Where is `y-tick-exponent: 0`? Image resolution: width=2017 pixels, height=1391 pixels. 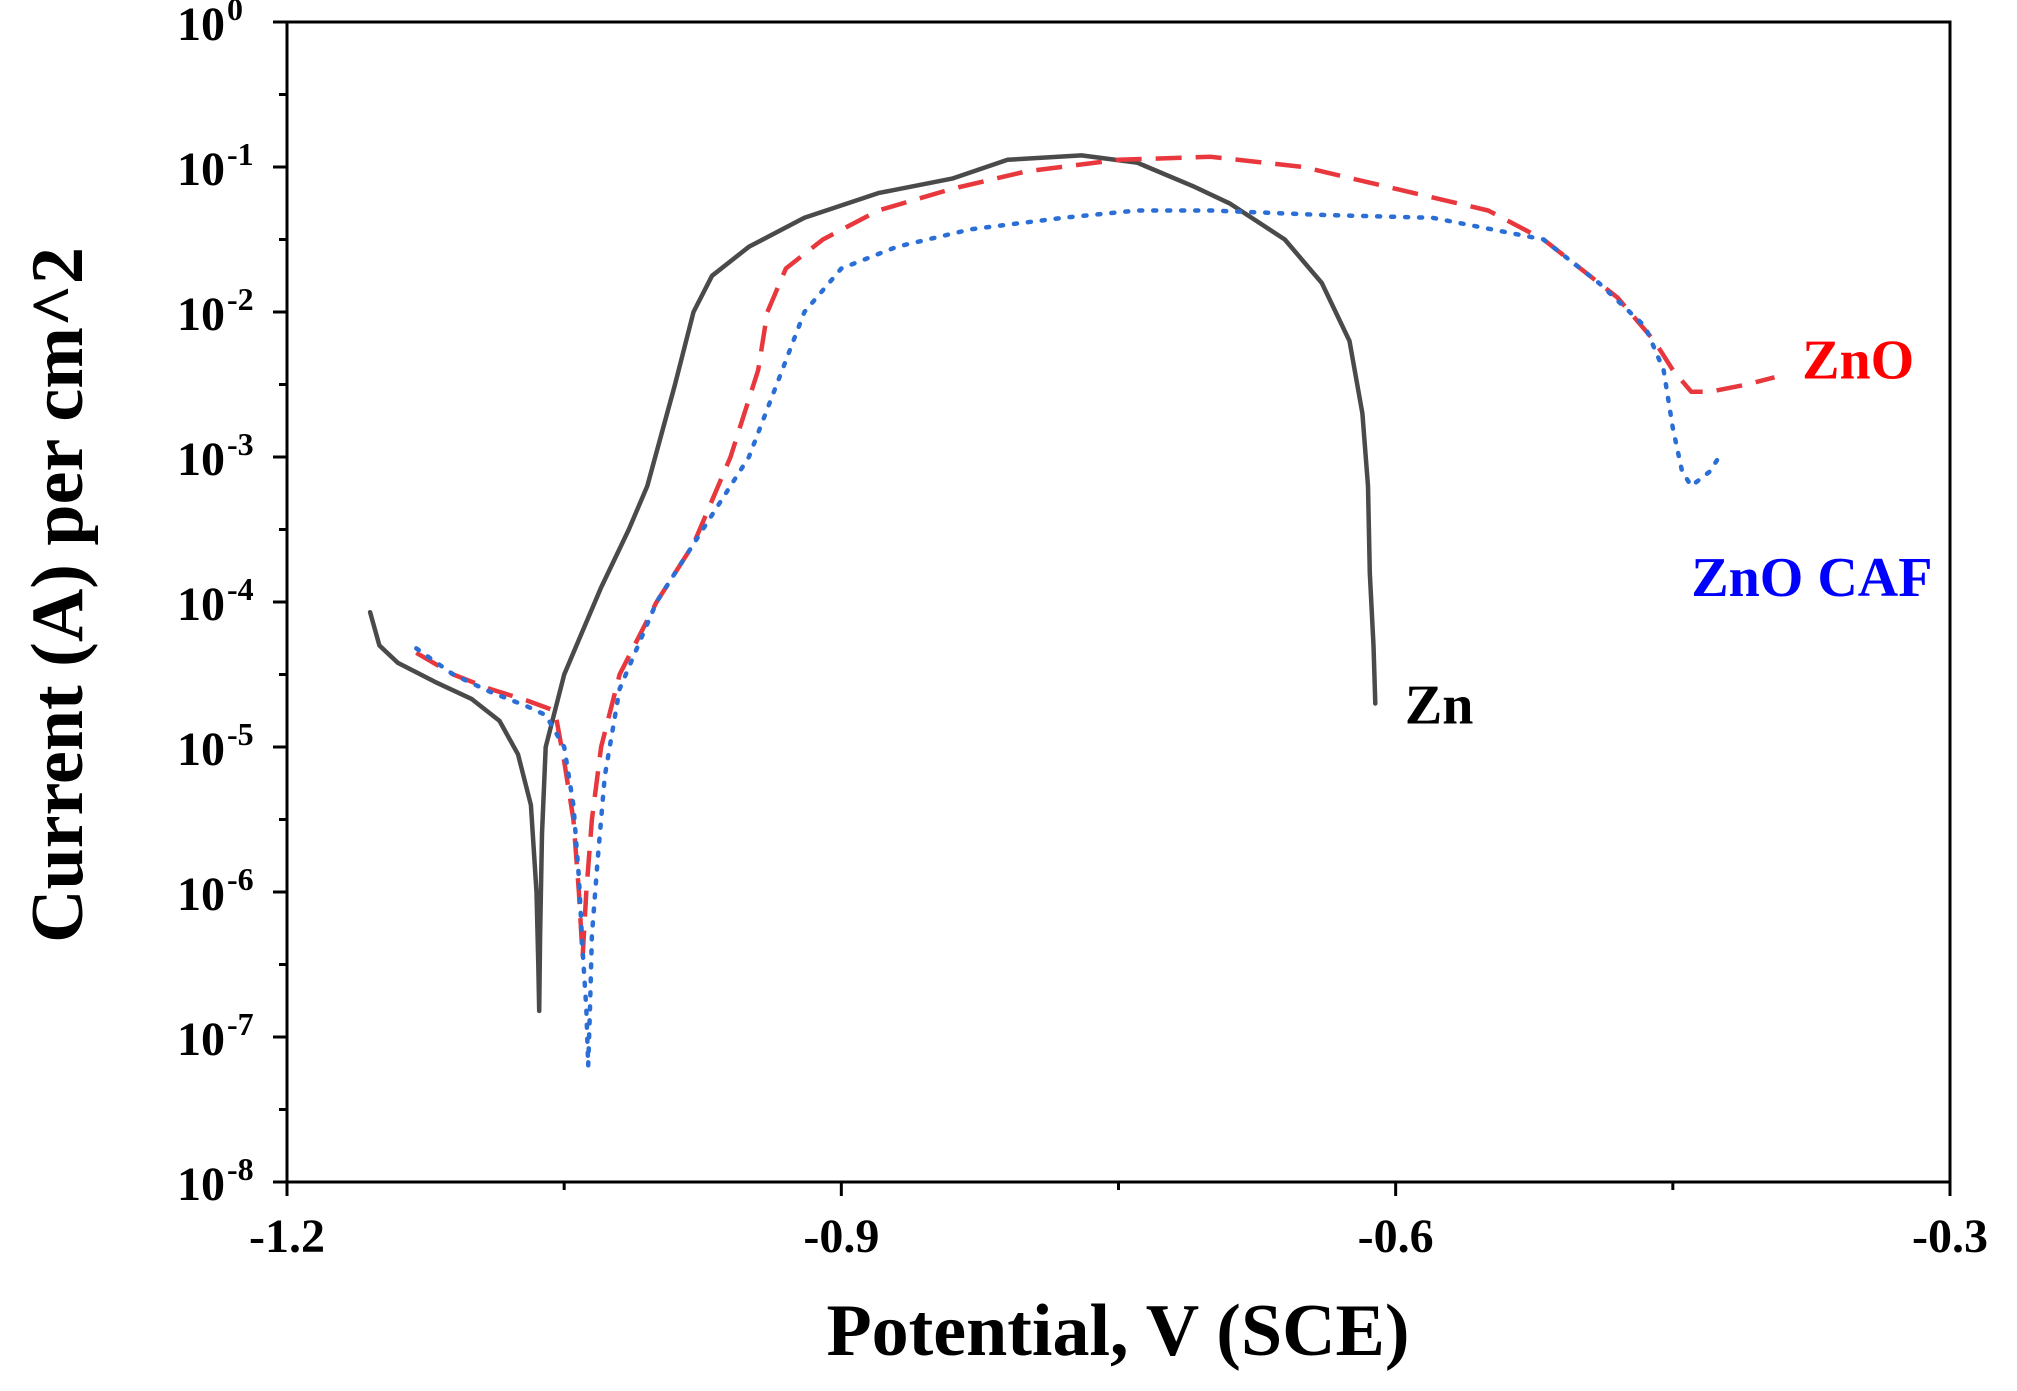 y-tick-exponent: 0 is located at coordinates (235, 13).